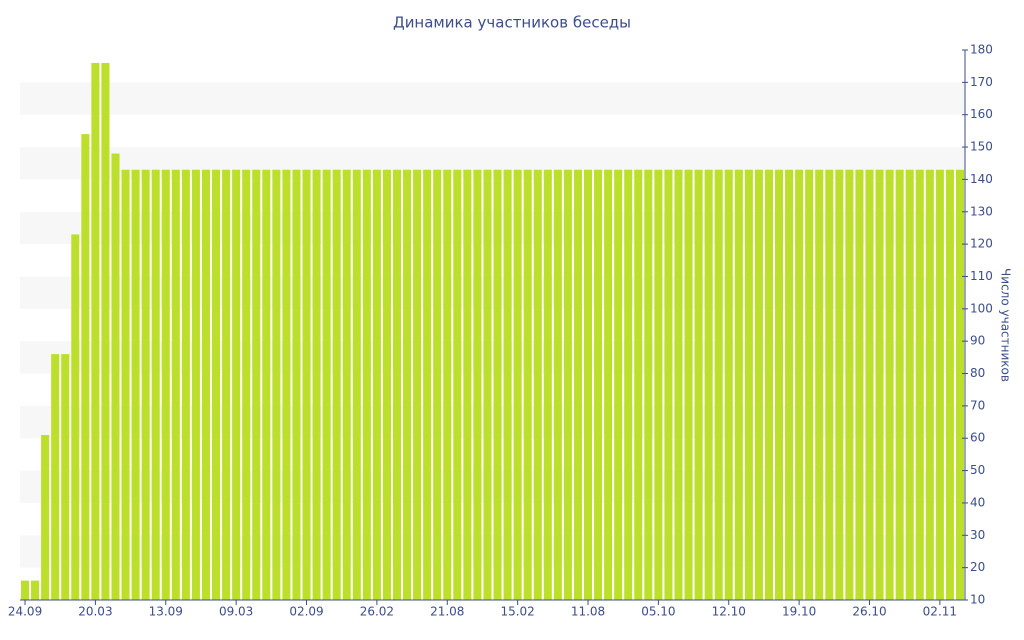 The height and width of the screenshot is (640, 1024). What do you see at coordinates (977, 470) in the screenshot?
I see `y-tick-label: 50` at bounding box center [977, 470].